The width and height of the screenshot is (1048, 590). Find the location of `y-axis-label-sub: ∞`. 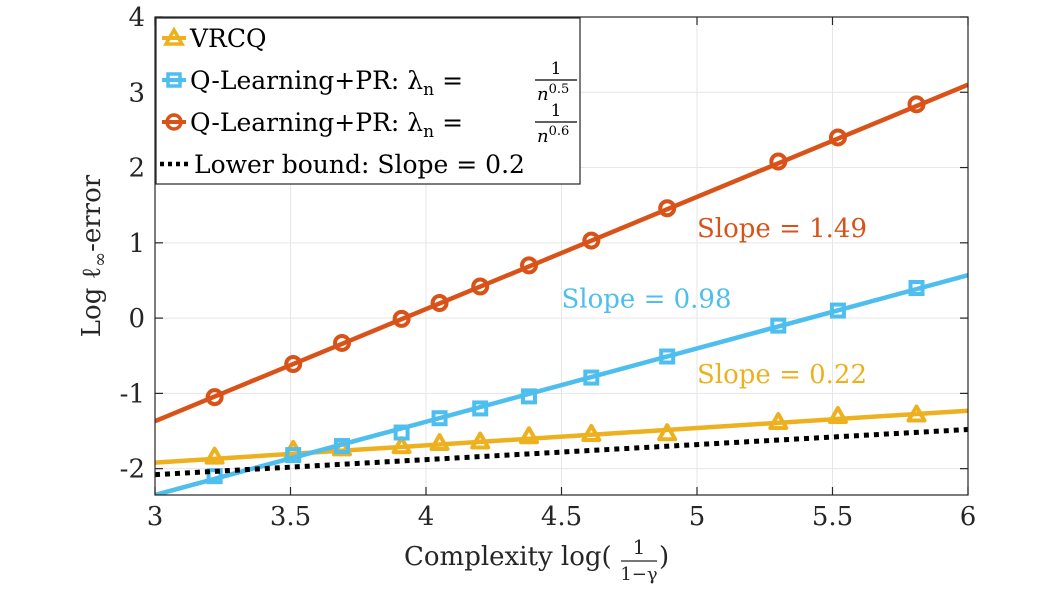

y-axis-label-sub: ∞ is located at coordinates (100, 259).